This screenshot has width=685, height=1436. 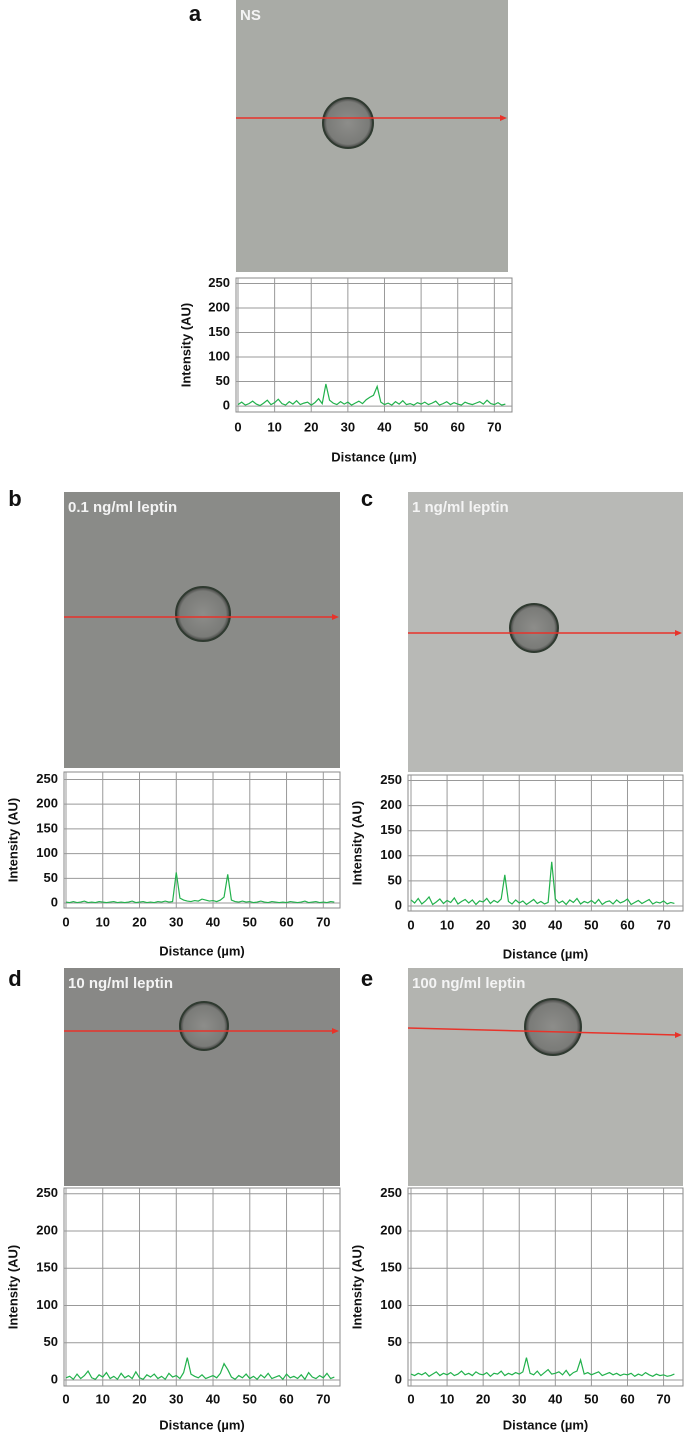 I want to click on image-label: 1 ng/ml leptin, so click(x=460, y=507).